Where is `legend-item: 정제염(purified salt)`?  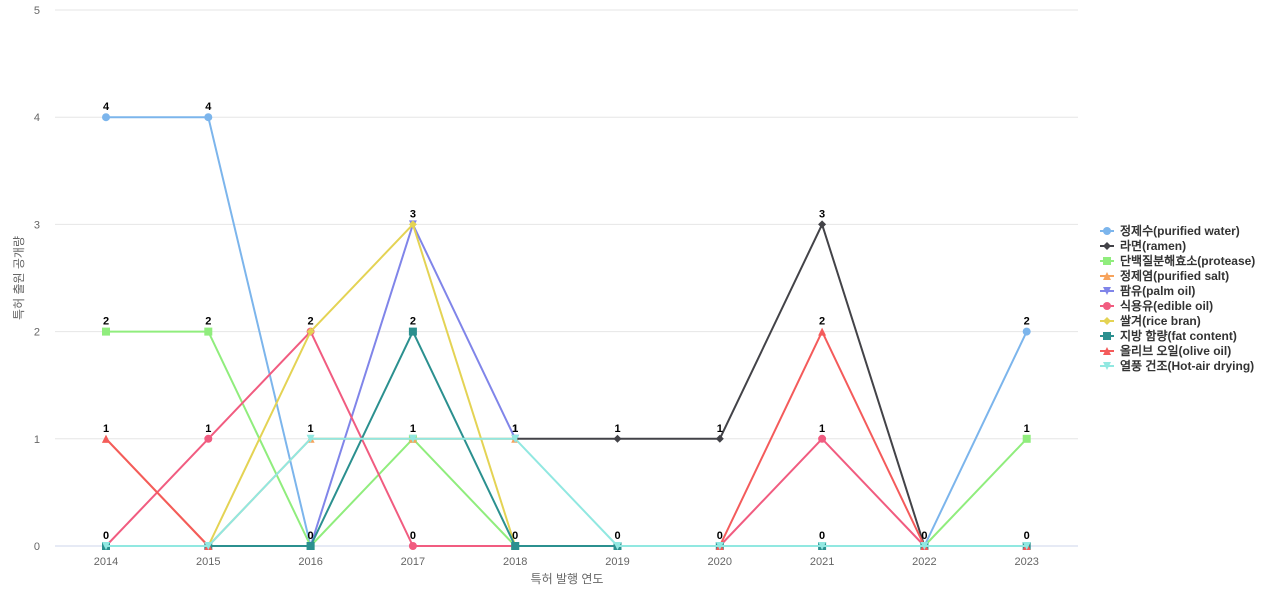
legend-item: 정제염(purified salt) is located at coordinates (1164, 275).